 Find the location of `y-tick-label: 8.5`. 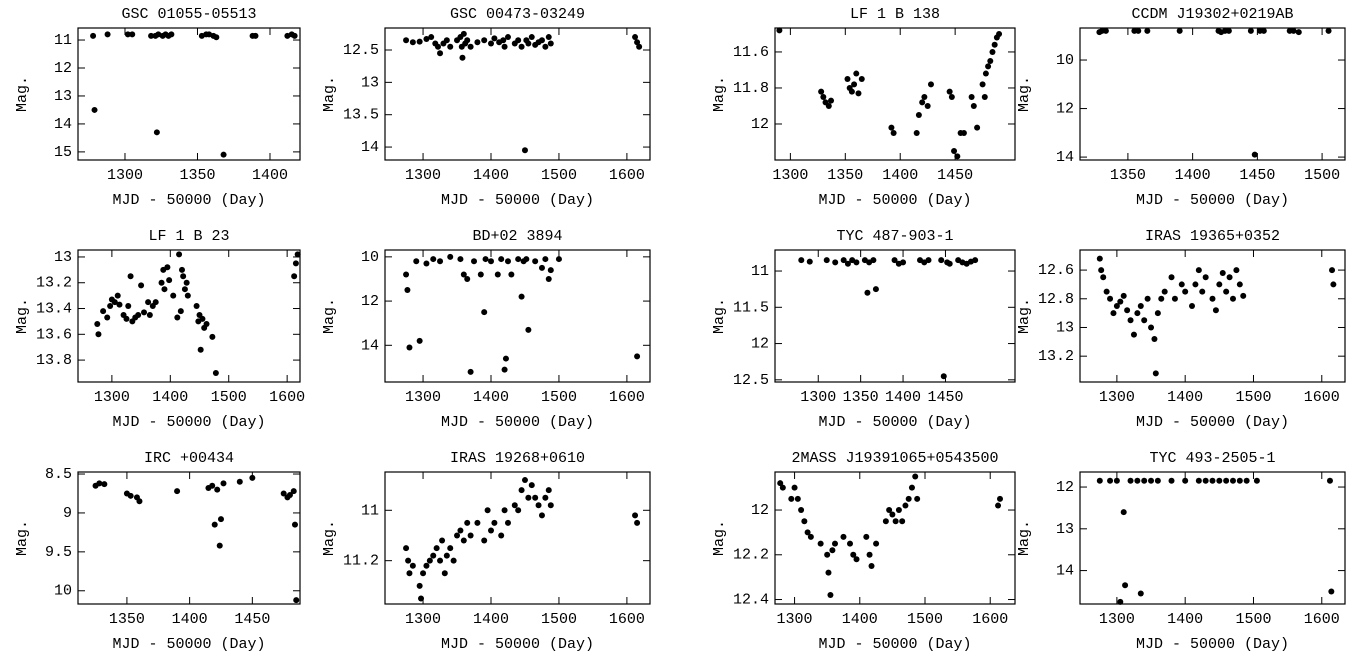

y-tick-label: 8.5 is located at coordinates (58, 474).